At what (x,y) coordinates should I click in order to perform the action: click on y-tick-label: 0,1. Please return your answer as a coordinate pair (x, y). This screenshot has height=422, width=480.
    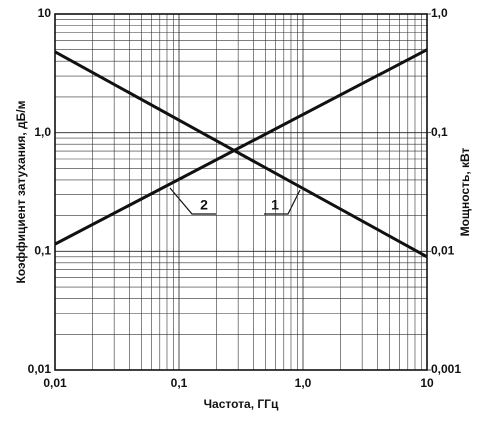
    Looking at the image, I should click on (42, 251).